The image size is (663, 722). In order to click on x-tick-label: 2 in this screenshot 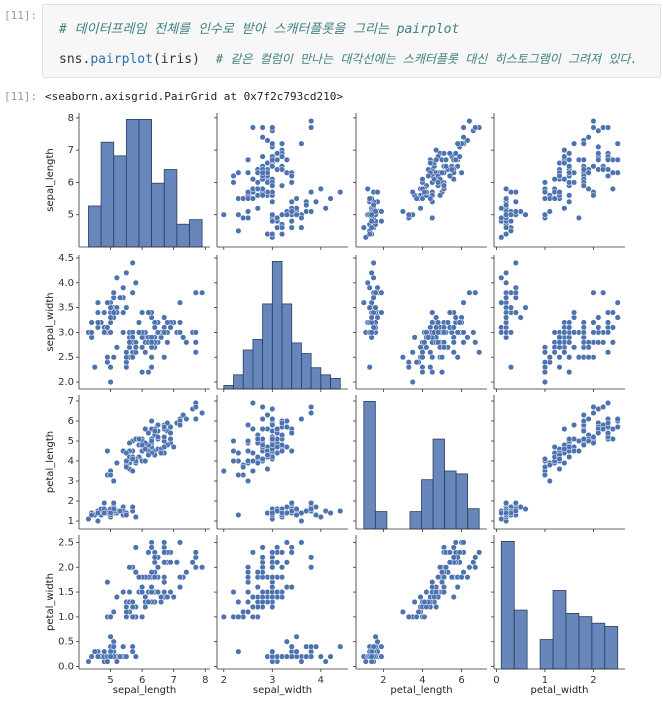, I will do `click(593, 680)`.